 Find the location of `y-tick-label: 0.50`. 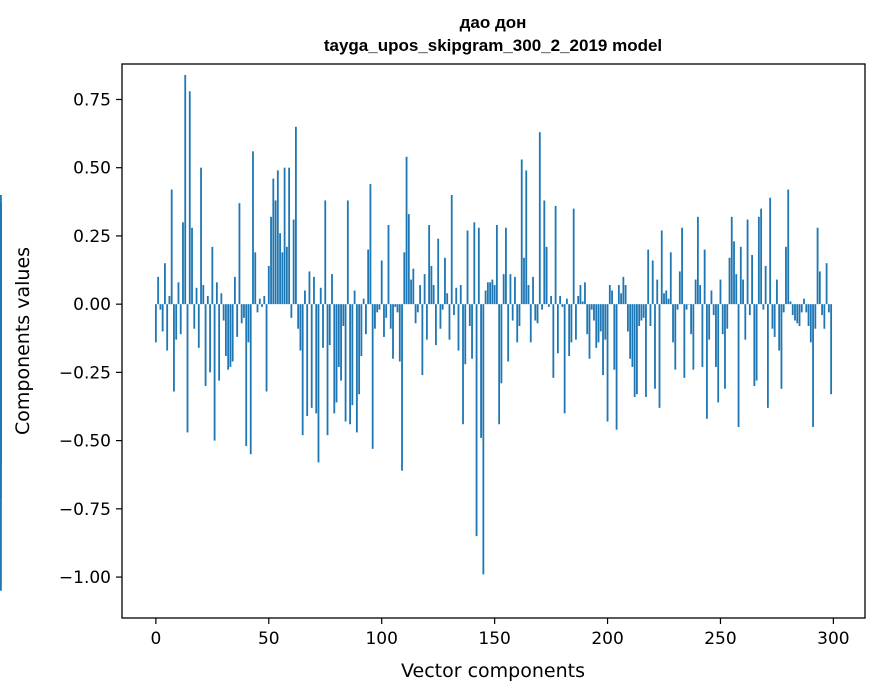

y-tick-label: 0.50 is located at coordinates (92, 169).